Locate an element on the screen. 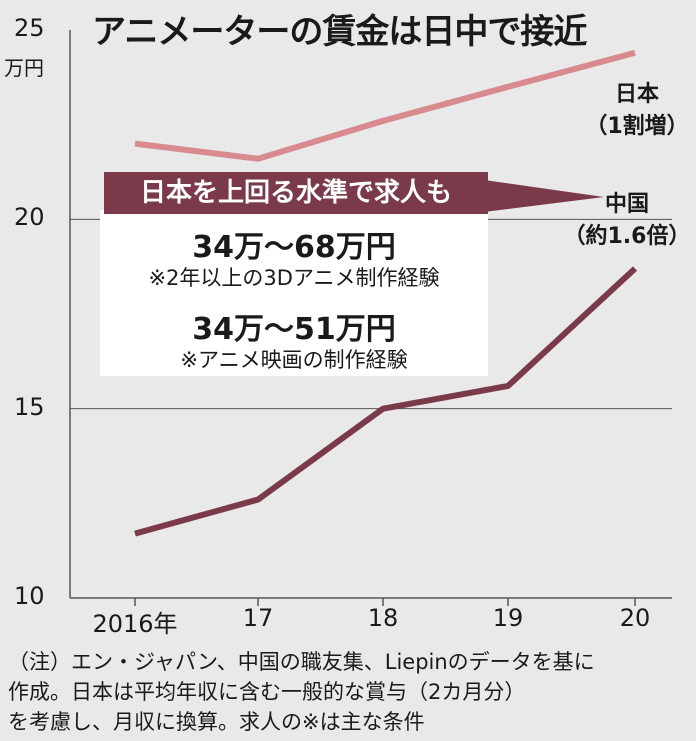  x-tick-label: 20 is located at coordinates (635, 618).